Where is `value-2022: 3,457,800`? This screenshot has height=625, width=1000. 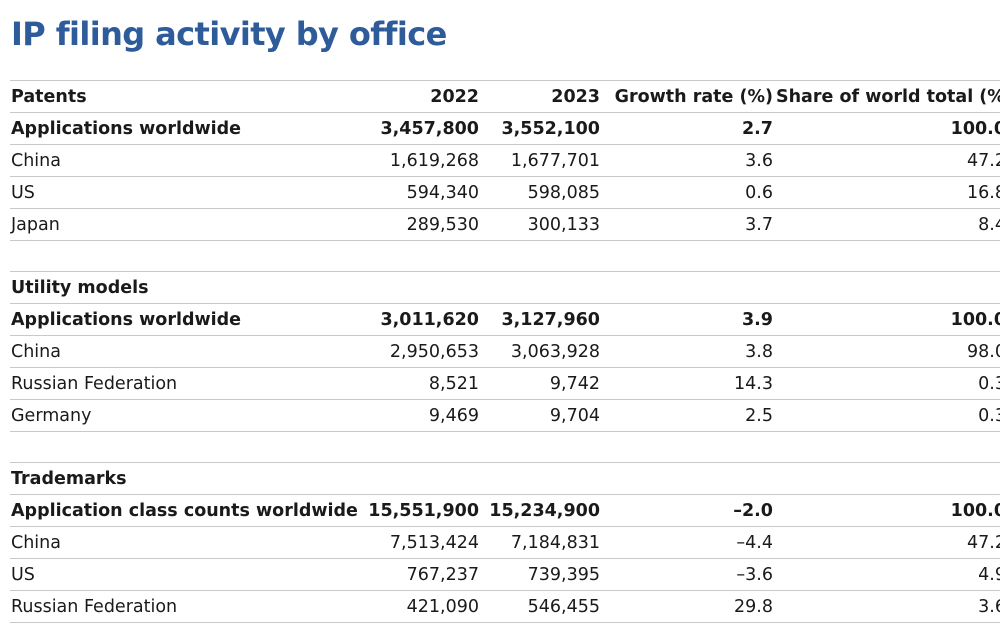
value-2022: 3,457,800 is located at coordinates (419, 128).